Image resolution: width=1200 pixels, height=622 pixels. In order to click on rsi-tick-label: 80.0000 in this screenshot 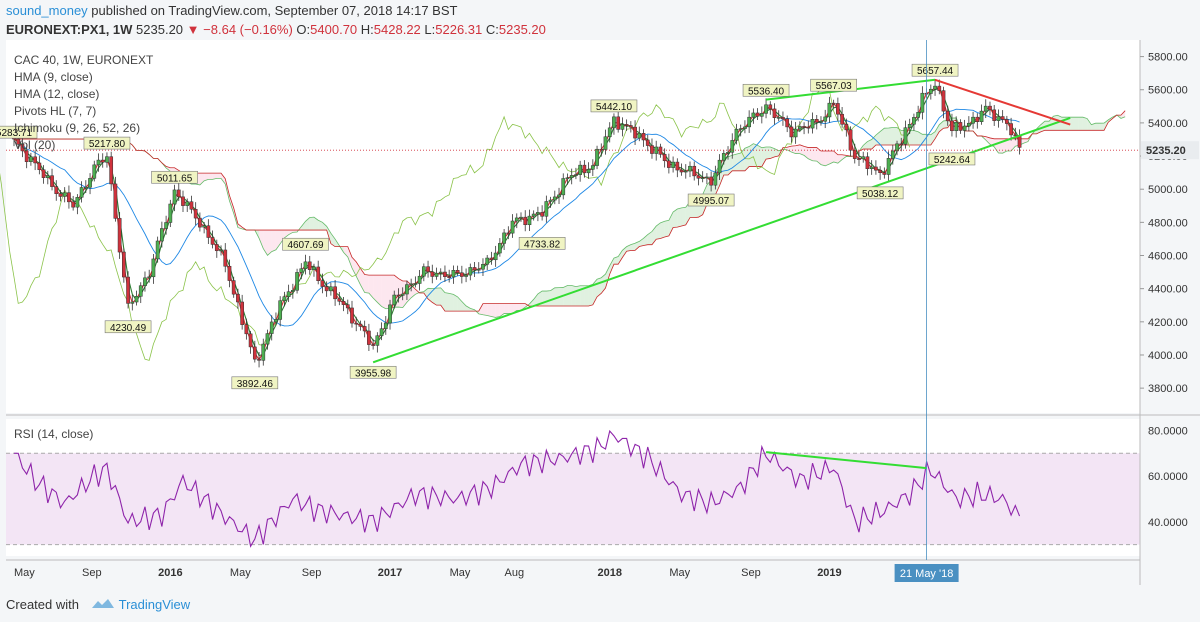, I will do `click(1168, 431)`.